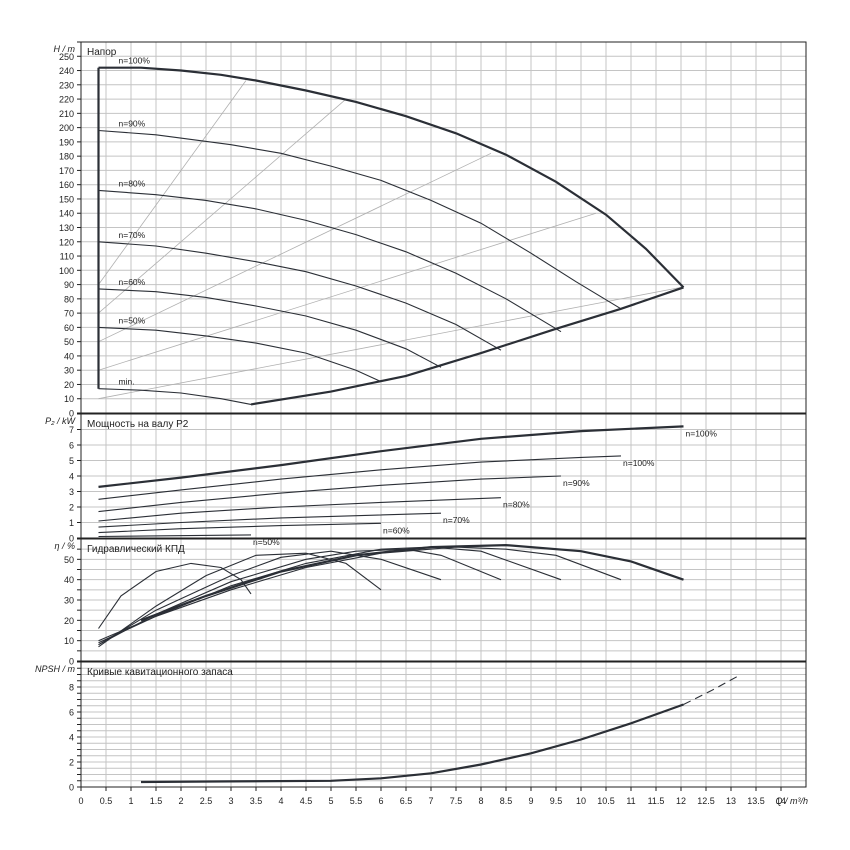 The width and height of the screenshot is (850, 850). I want to click on x-tick-label: 2.5, so click(206, 801).